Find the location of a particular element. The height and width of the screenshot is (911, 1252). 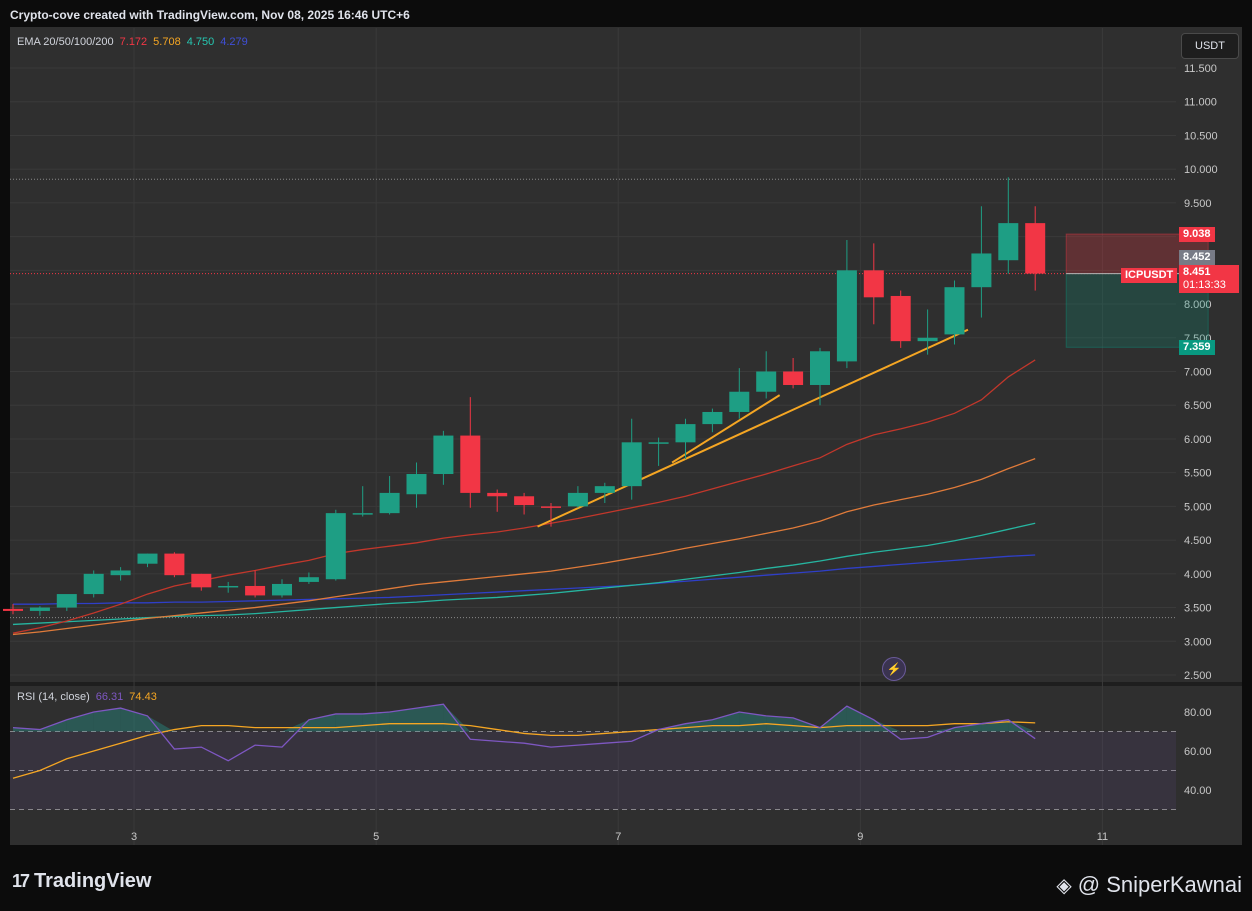

rsi-legend: RSI (14, close) 66.31 74.43 is located at coordinates (90, 697).